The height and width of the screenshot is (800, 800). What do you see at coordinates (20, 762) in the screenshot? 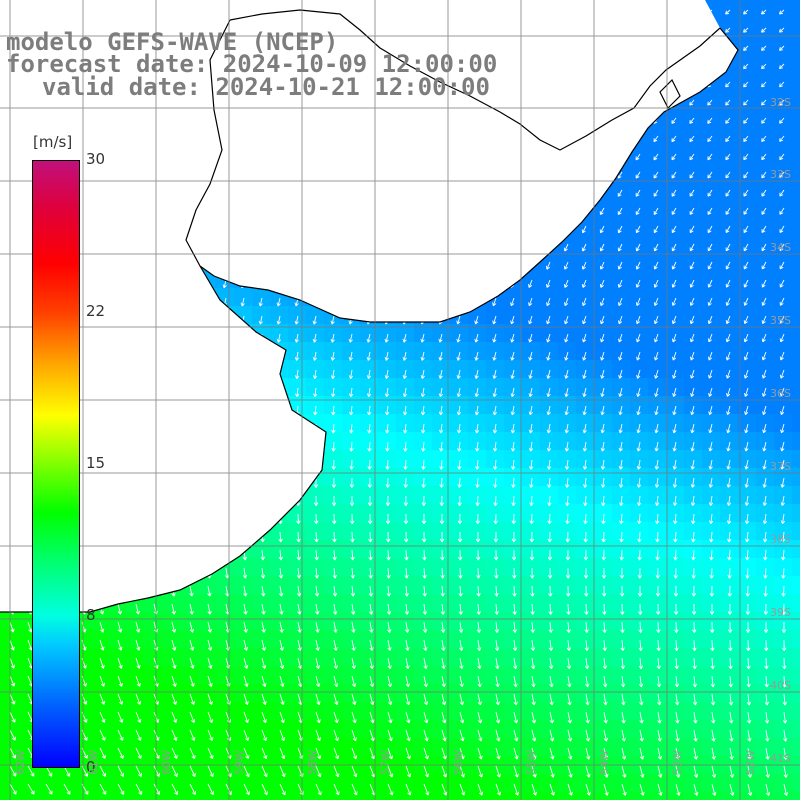
I see `longitude-label: 62W` at bounding box center [20, 762].